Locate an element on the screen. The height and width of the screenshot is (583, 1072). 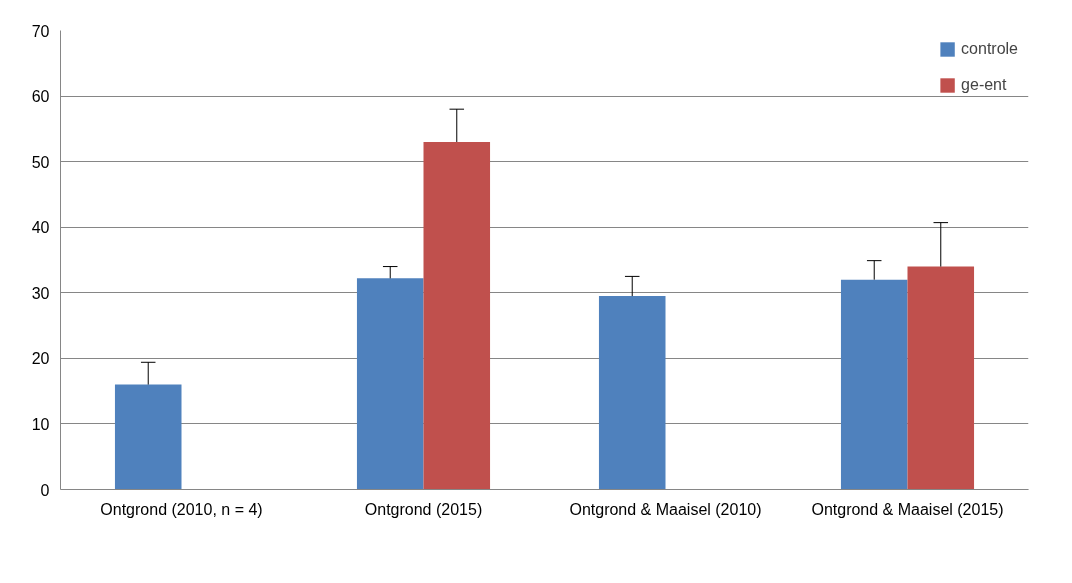
y-tick-label: 20 is located at coordinates (40, 359).